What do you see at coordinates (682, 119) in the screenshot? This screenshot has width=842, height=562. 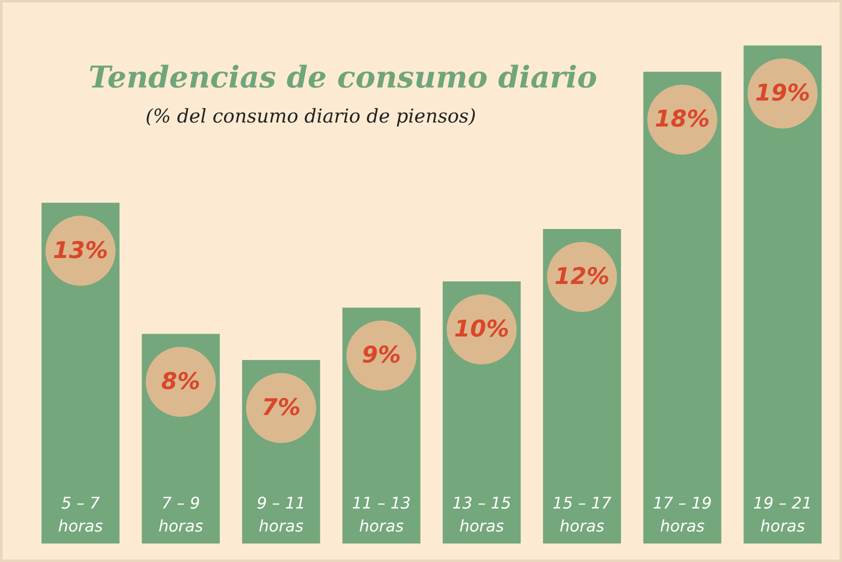 I see `data-label: 18%` at bounding box center [682, 119].